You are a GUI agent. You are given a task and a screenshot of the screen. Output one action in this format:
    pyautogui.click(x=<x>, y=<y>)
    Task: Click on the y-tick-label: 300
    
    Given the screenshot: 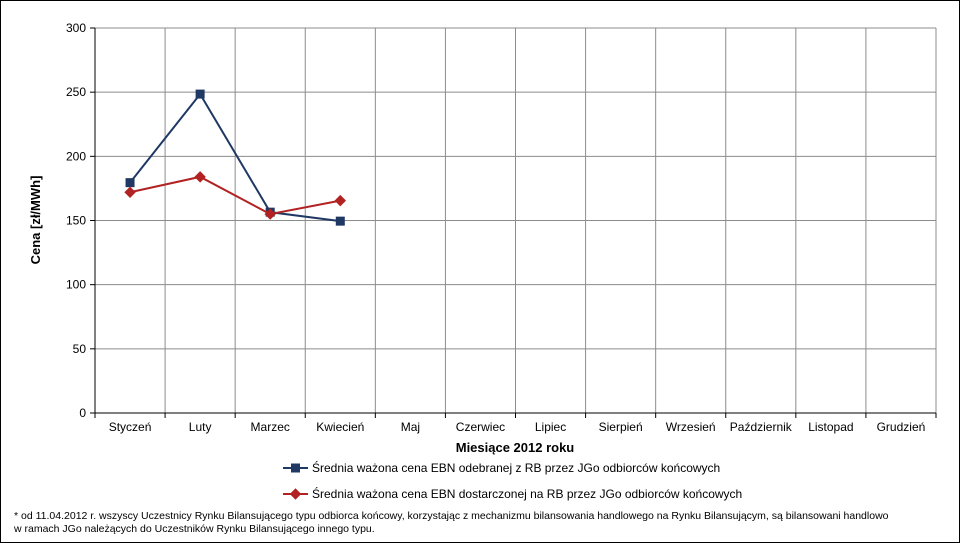 What is the action you would take?
    pyautogui.click(x=76, y=28)
    